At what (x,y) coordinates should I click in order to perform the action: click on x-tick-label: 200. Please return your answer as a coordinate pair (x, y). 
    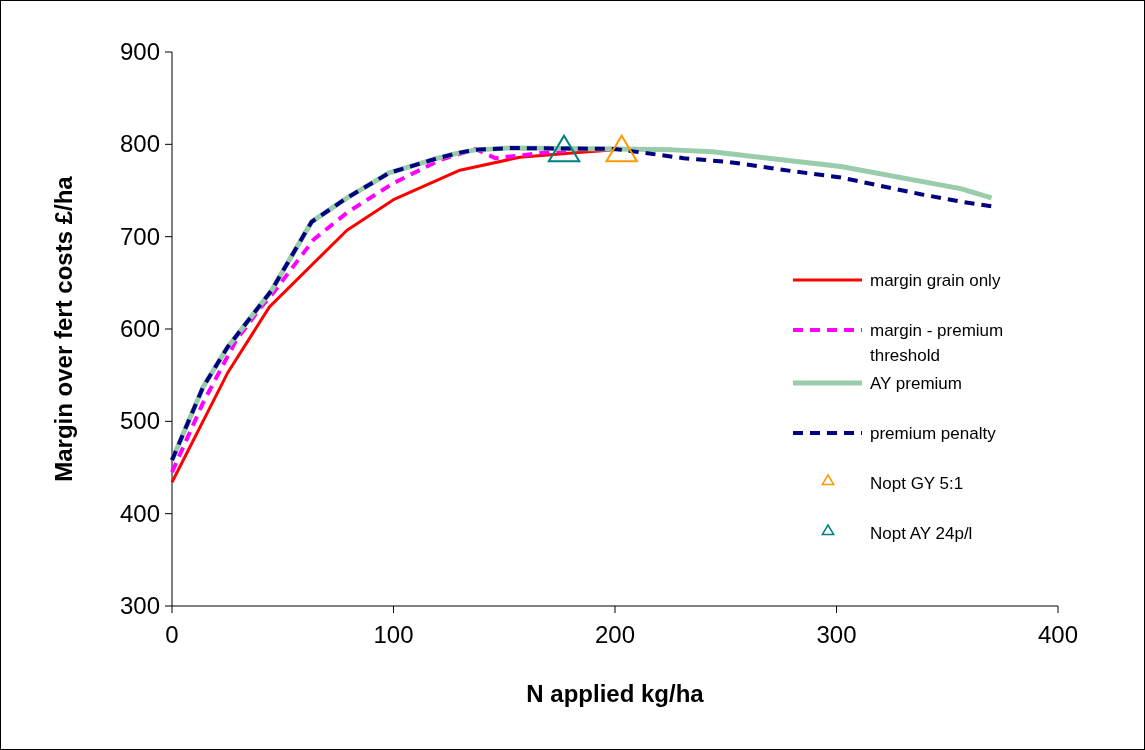
    Looking at the image, I should click on (615, 634).